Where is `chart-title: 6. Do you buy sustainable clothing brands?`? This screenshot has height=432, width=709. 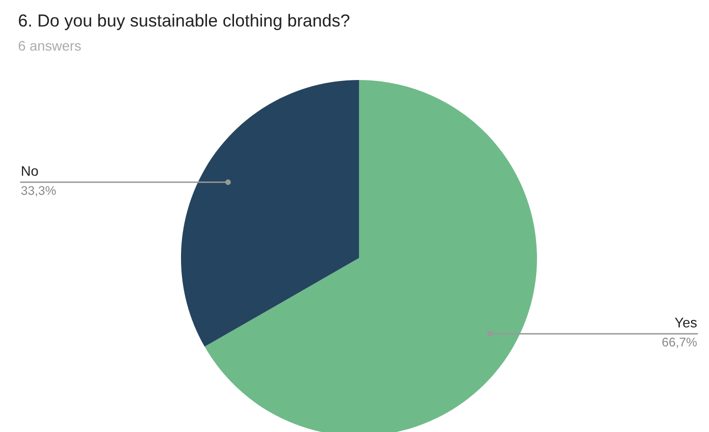 chart-title: 6. Do you buy sustainable clothing brands? is located at coordinates (184, 22).